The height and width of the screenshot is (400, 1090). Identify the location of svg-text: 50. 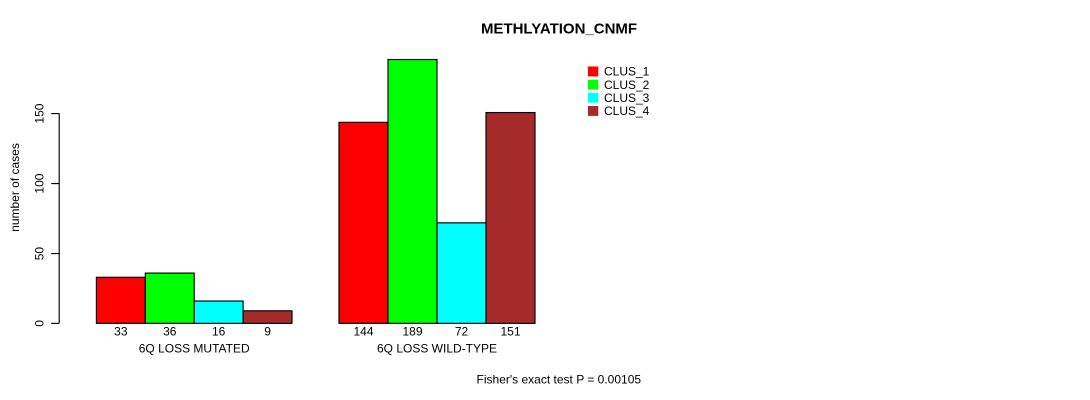
(39, 254).